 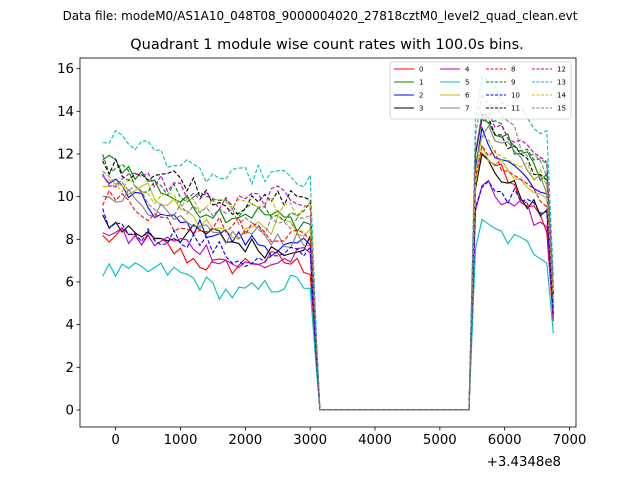 What do you see at coordinates (561, 70) in the screenshot?
I see `legend-label-12: 12` at bounding box center [561, 70].